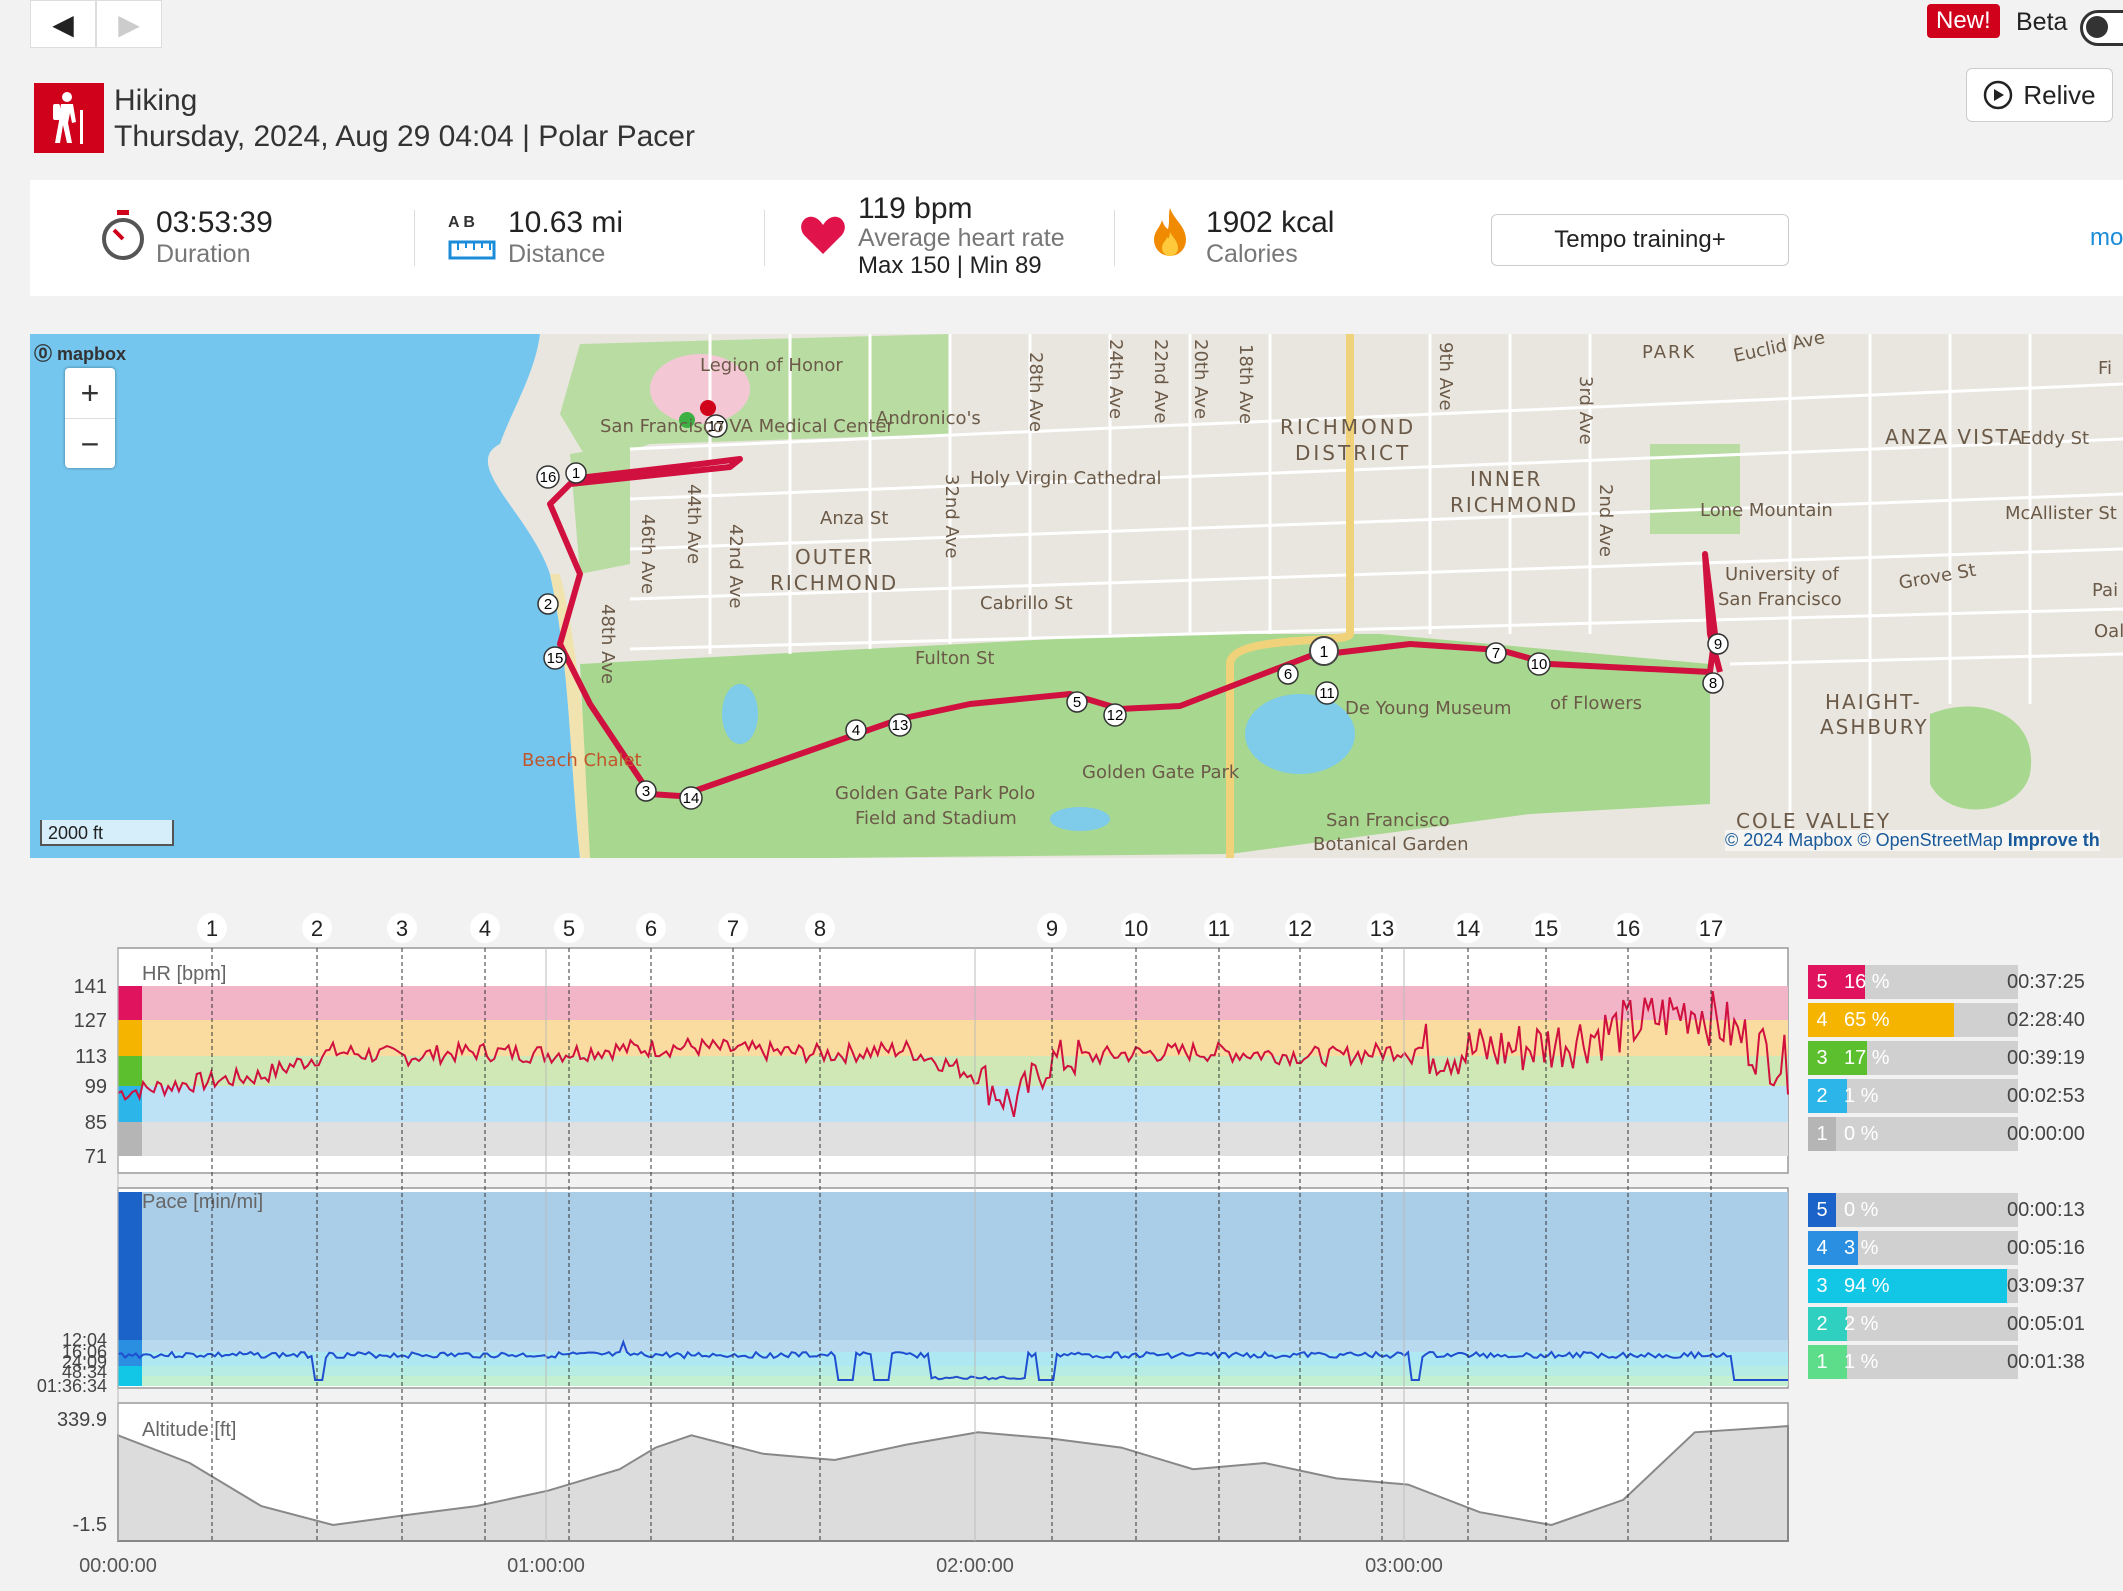 The width and height of the screenshot is (2123, 1591). What do you see at coordinates (2101, 28) in the screenshot?
I see `beta-toggle` at bounding box center [2101, 28].